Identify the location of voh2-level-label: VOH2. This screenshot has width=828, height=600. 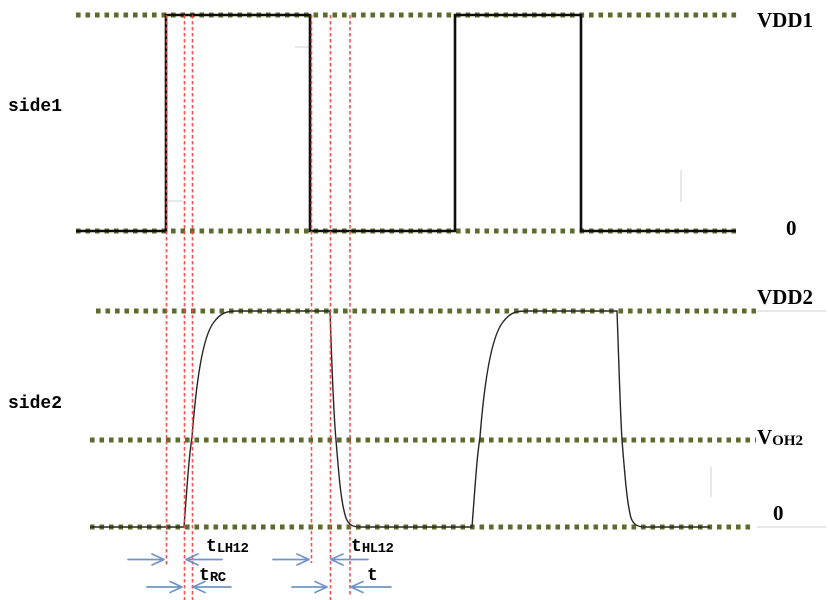
(780, 439).